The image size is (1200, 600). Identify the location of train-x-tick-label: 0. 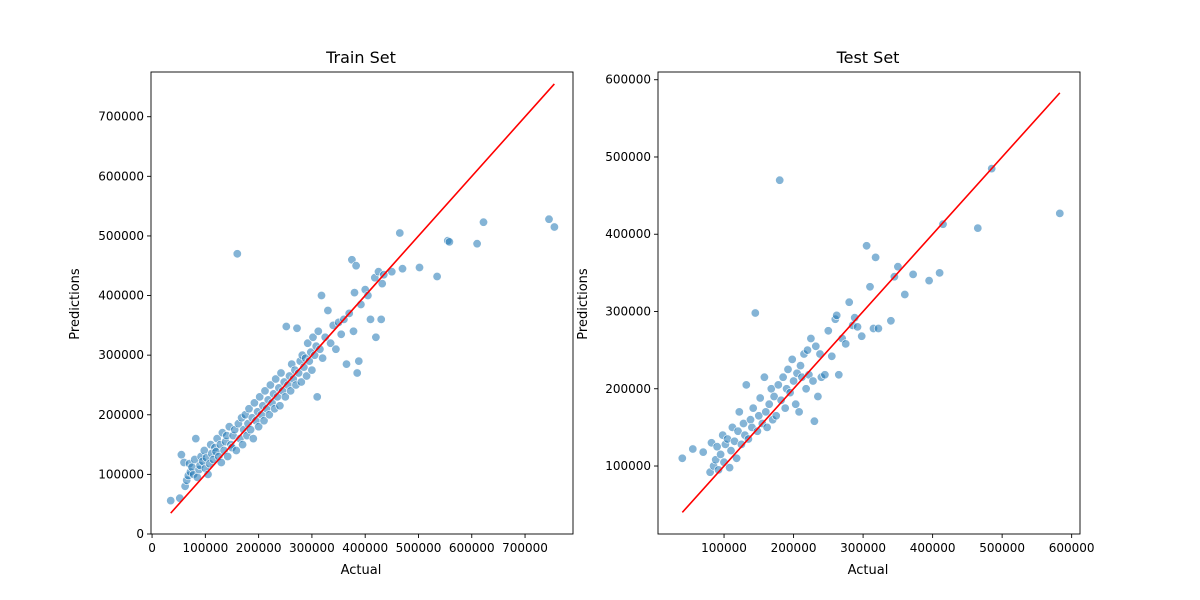
(152, 548).